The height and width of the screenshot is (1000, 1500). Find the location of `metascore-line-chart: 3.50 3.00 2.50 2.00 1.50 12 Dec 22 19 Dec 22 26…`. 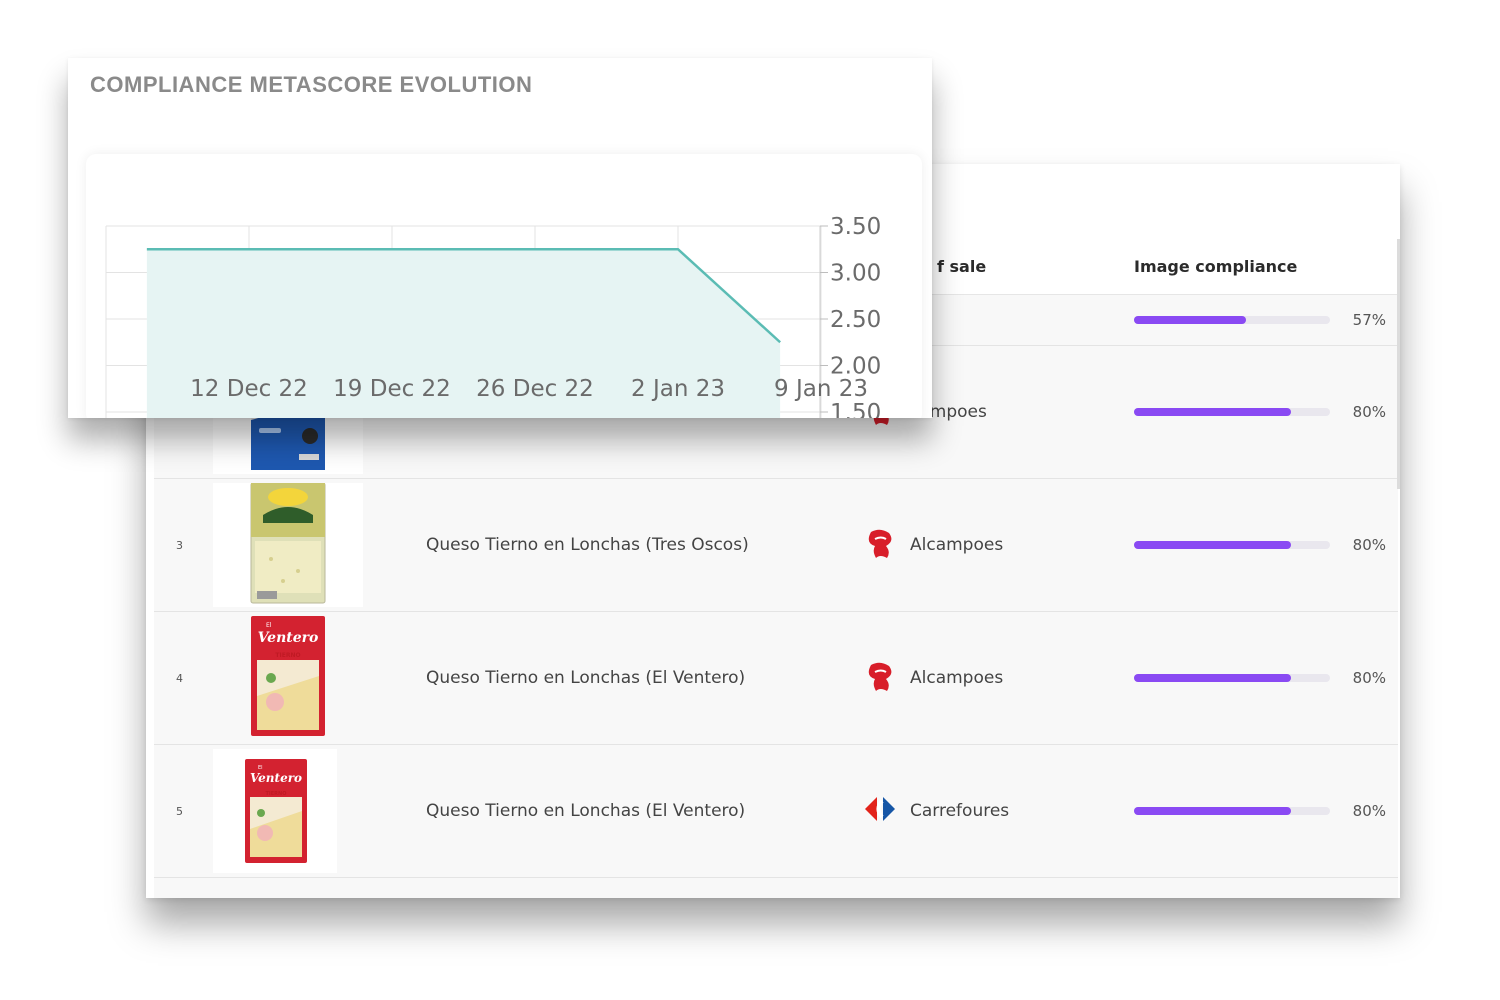

metascore-line-chart: 3.50 3.00 2.50 2.00 1.50 12 Dec 22 19 Dec 22 26… is located at coordinates (493, 316).